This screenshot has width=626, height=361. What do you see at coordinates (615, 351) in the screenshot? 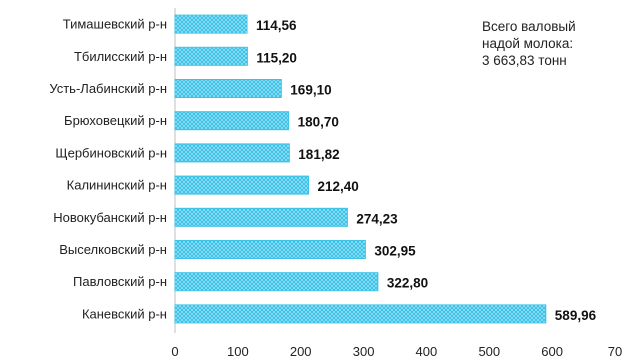
I see `x-tick-label: 70` at bounding box center [615, 351].